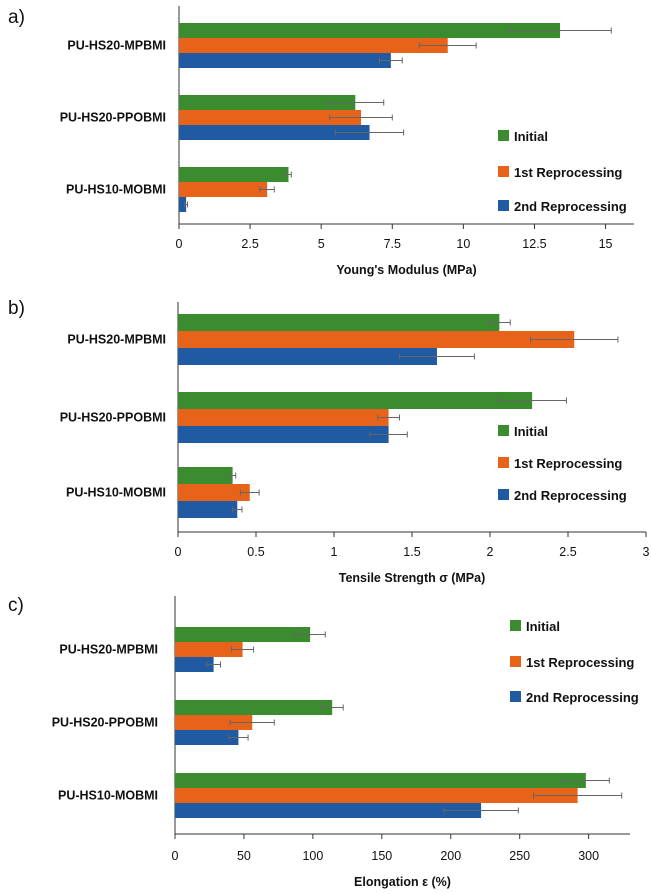  I want to click on x-tick-label: 0.5, so click(255, 552).